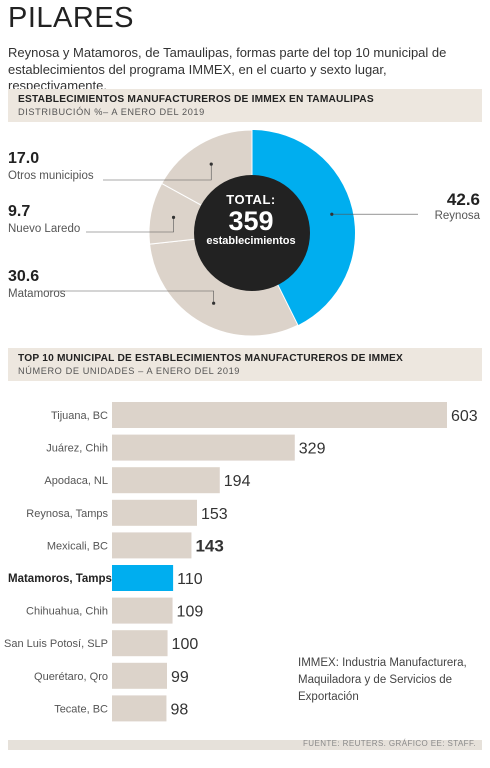 Image resolution: width=490 pixels, height=768 pixels. I want to click on bar-chart-subtitle: NÚMERO DE UNIDADES – A ENERO DEL 2019, so click(129, 371).